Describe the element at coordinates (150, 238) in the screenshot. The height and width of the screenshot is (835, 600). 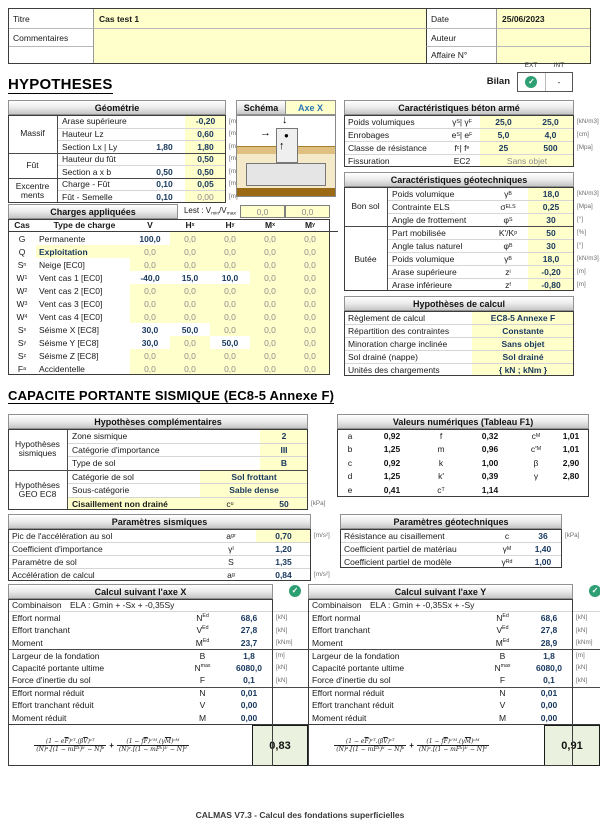
I see `load-value-cell: 100,0` at that location.